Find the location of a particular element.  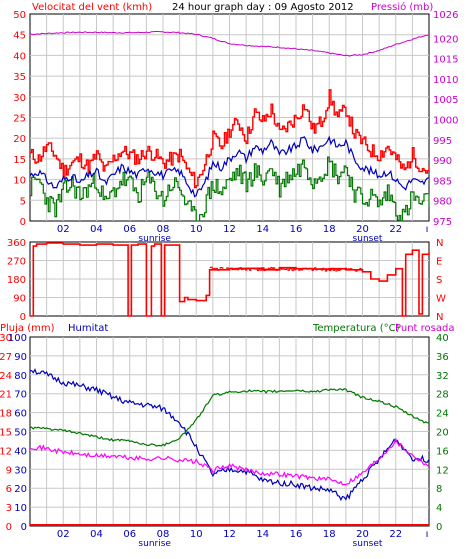

wind-tick-label: 35 is located at coordinates (19, 77).